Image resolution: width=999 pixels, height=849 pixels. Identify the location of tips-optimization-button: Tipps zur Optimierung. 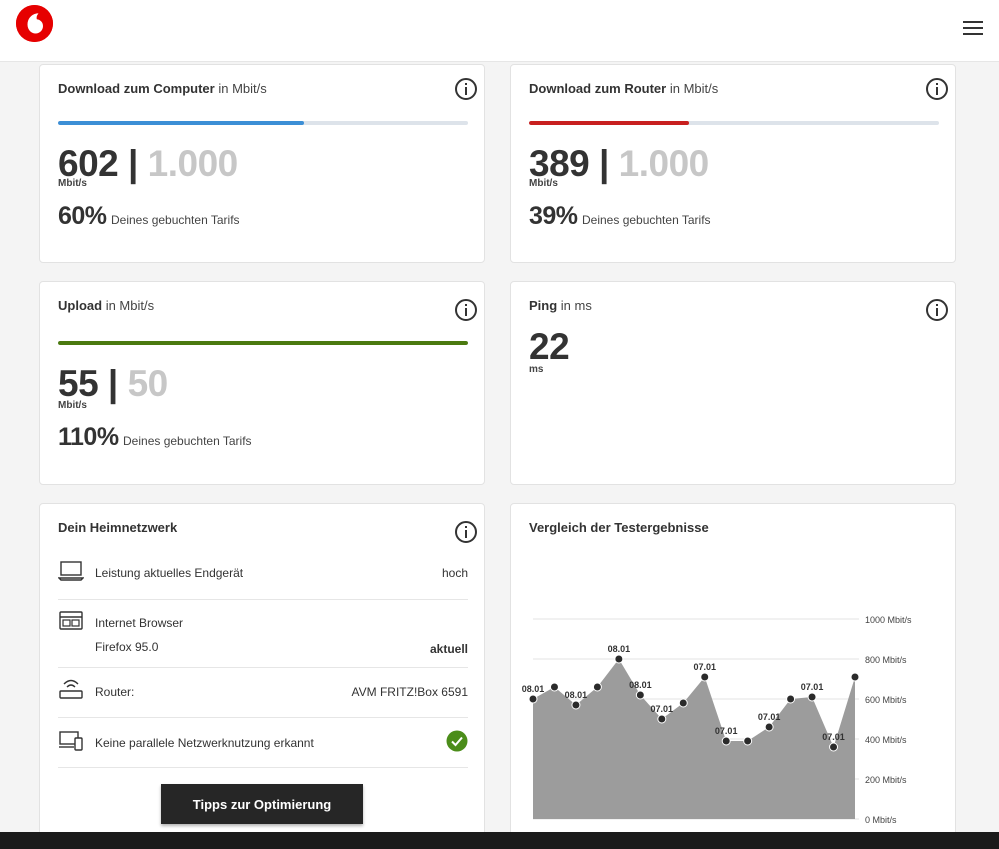
(262, 804).